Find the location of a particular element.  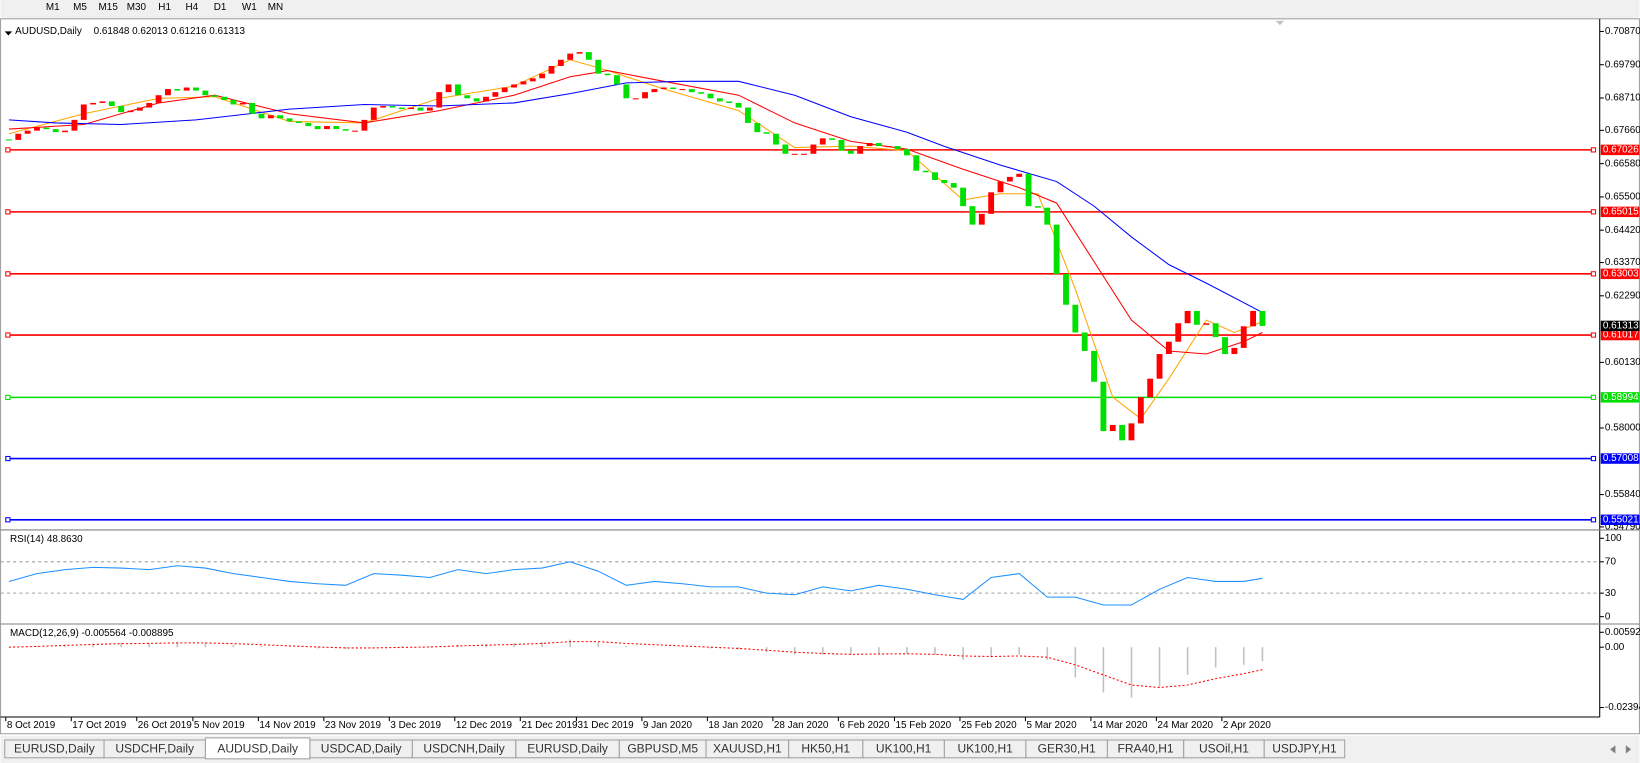

y-tick-label: 100 is located at coordinates (1613, 538).